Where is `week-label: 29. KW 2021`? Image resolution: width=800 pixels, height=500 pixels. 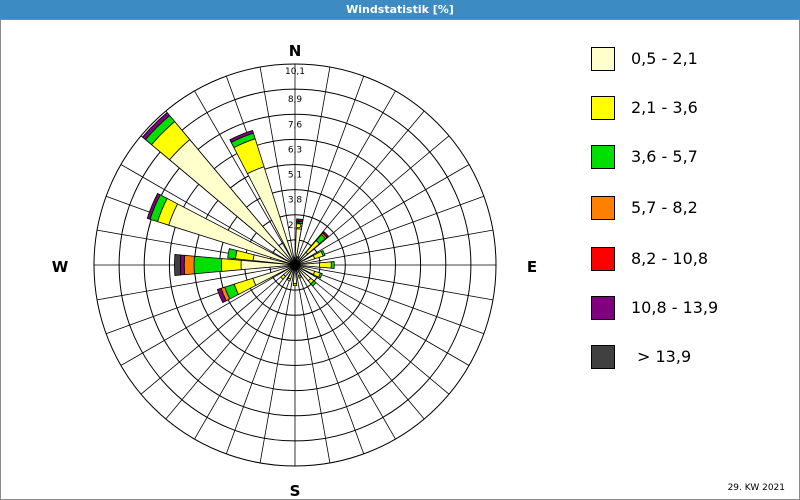
week-label: 29. KW 2021 is located at coordinates (756, 488).